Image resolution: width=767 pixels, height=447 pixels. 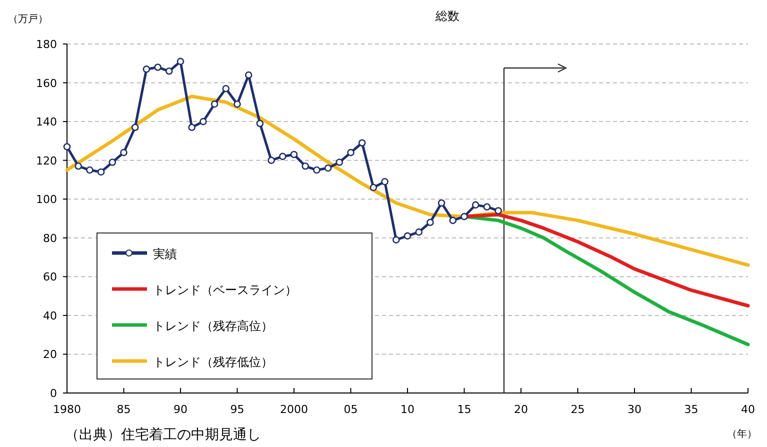 I want to click on legend-label: トレンド（残存高位）, so click(x=213, y=326).